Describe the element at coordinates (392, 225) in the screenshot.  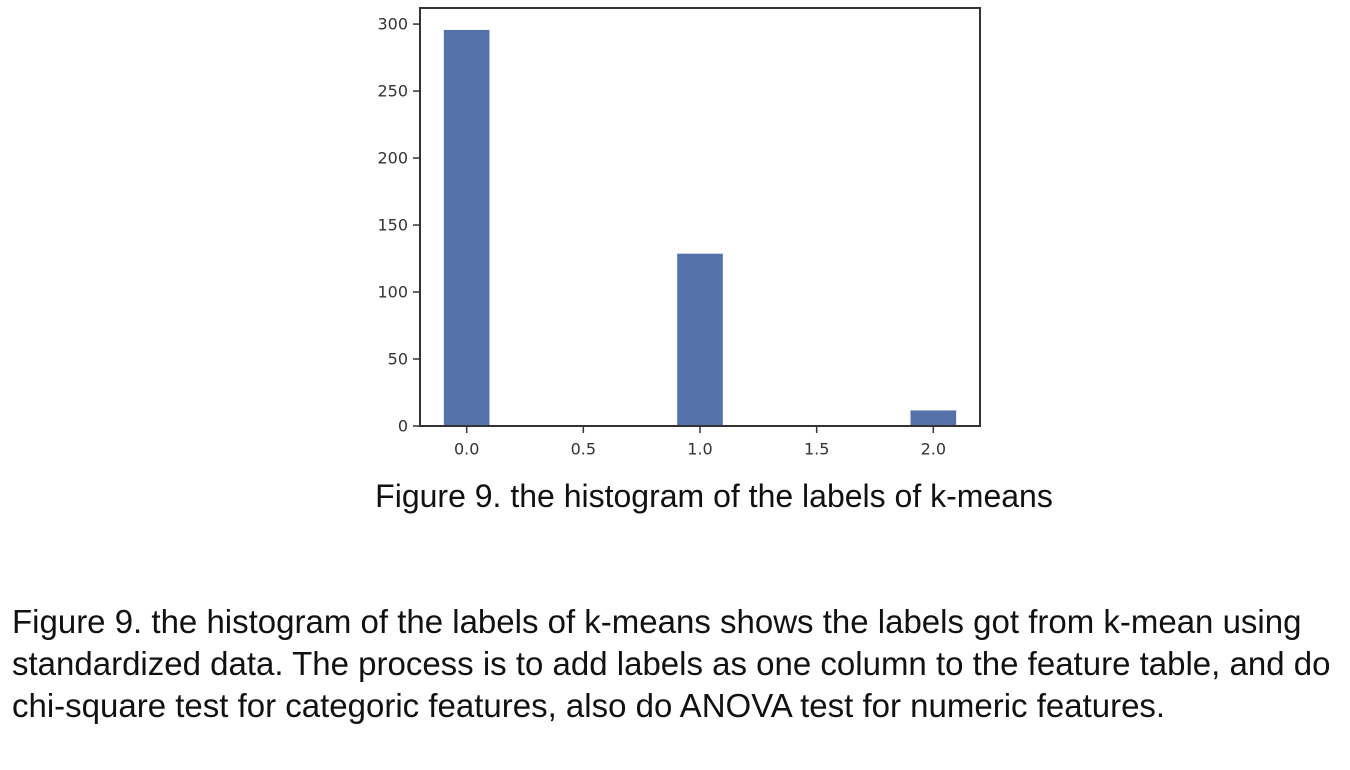
I see `y-tick-label: 150` at that location.